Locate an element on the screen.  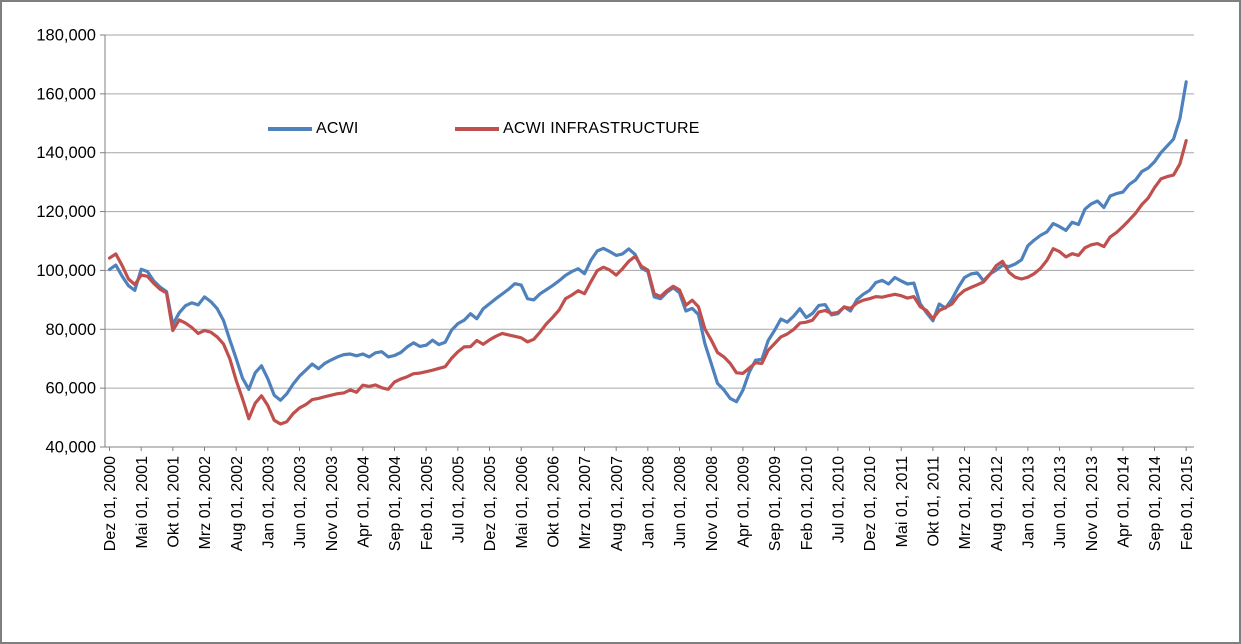
y-axis-tick-label: 100,000 is located at coordinates (66, 271).